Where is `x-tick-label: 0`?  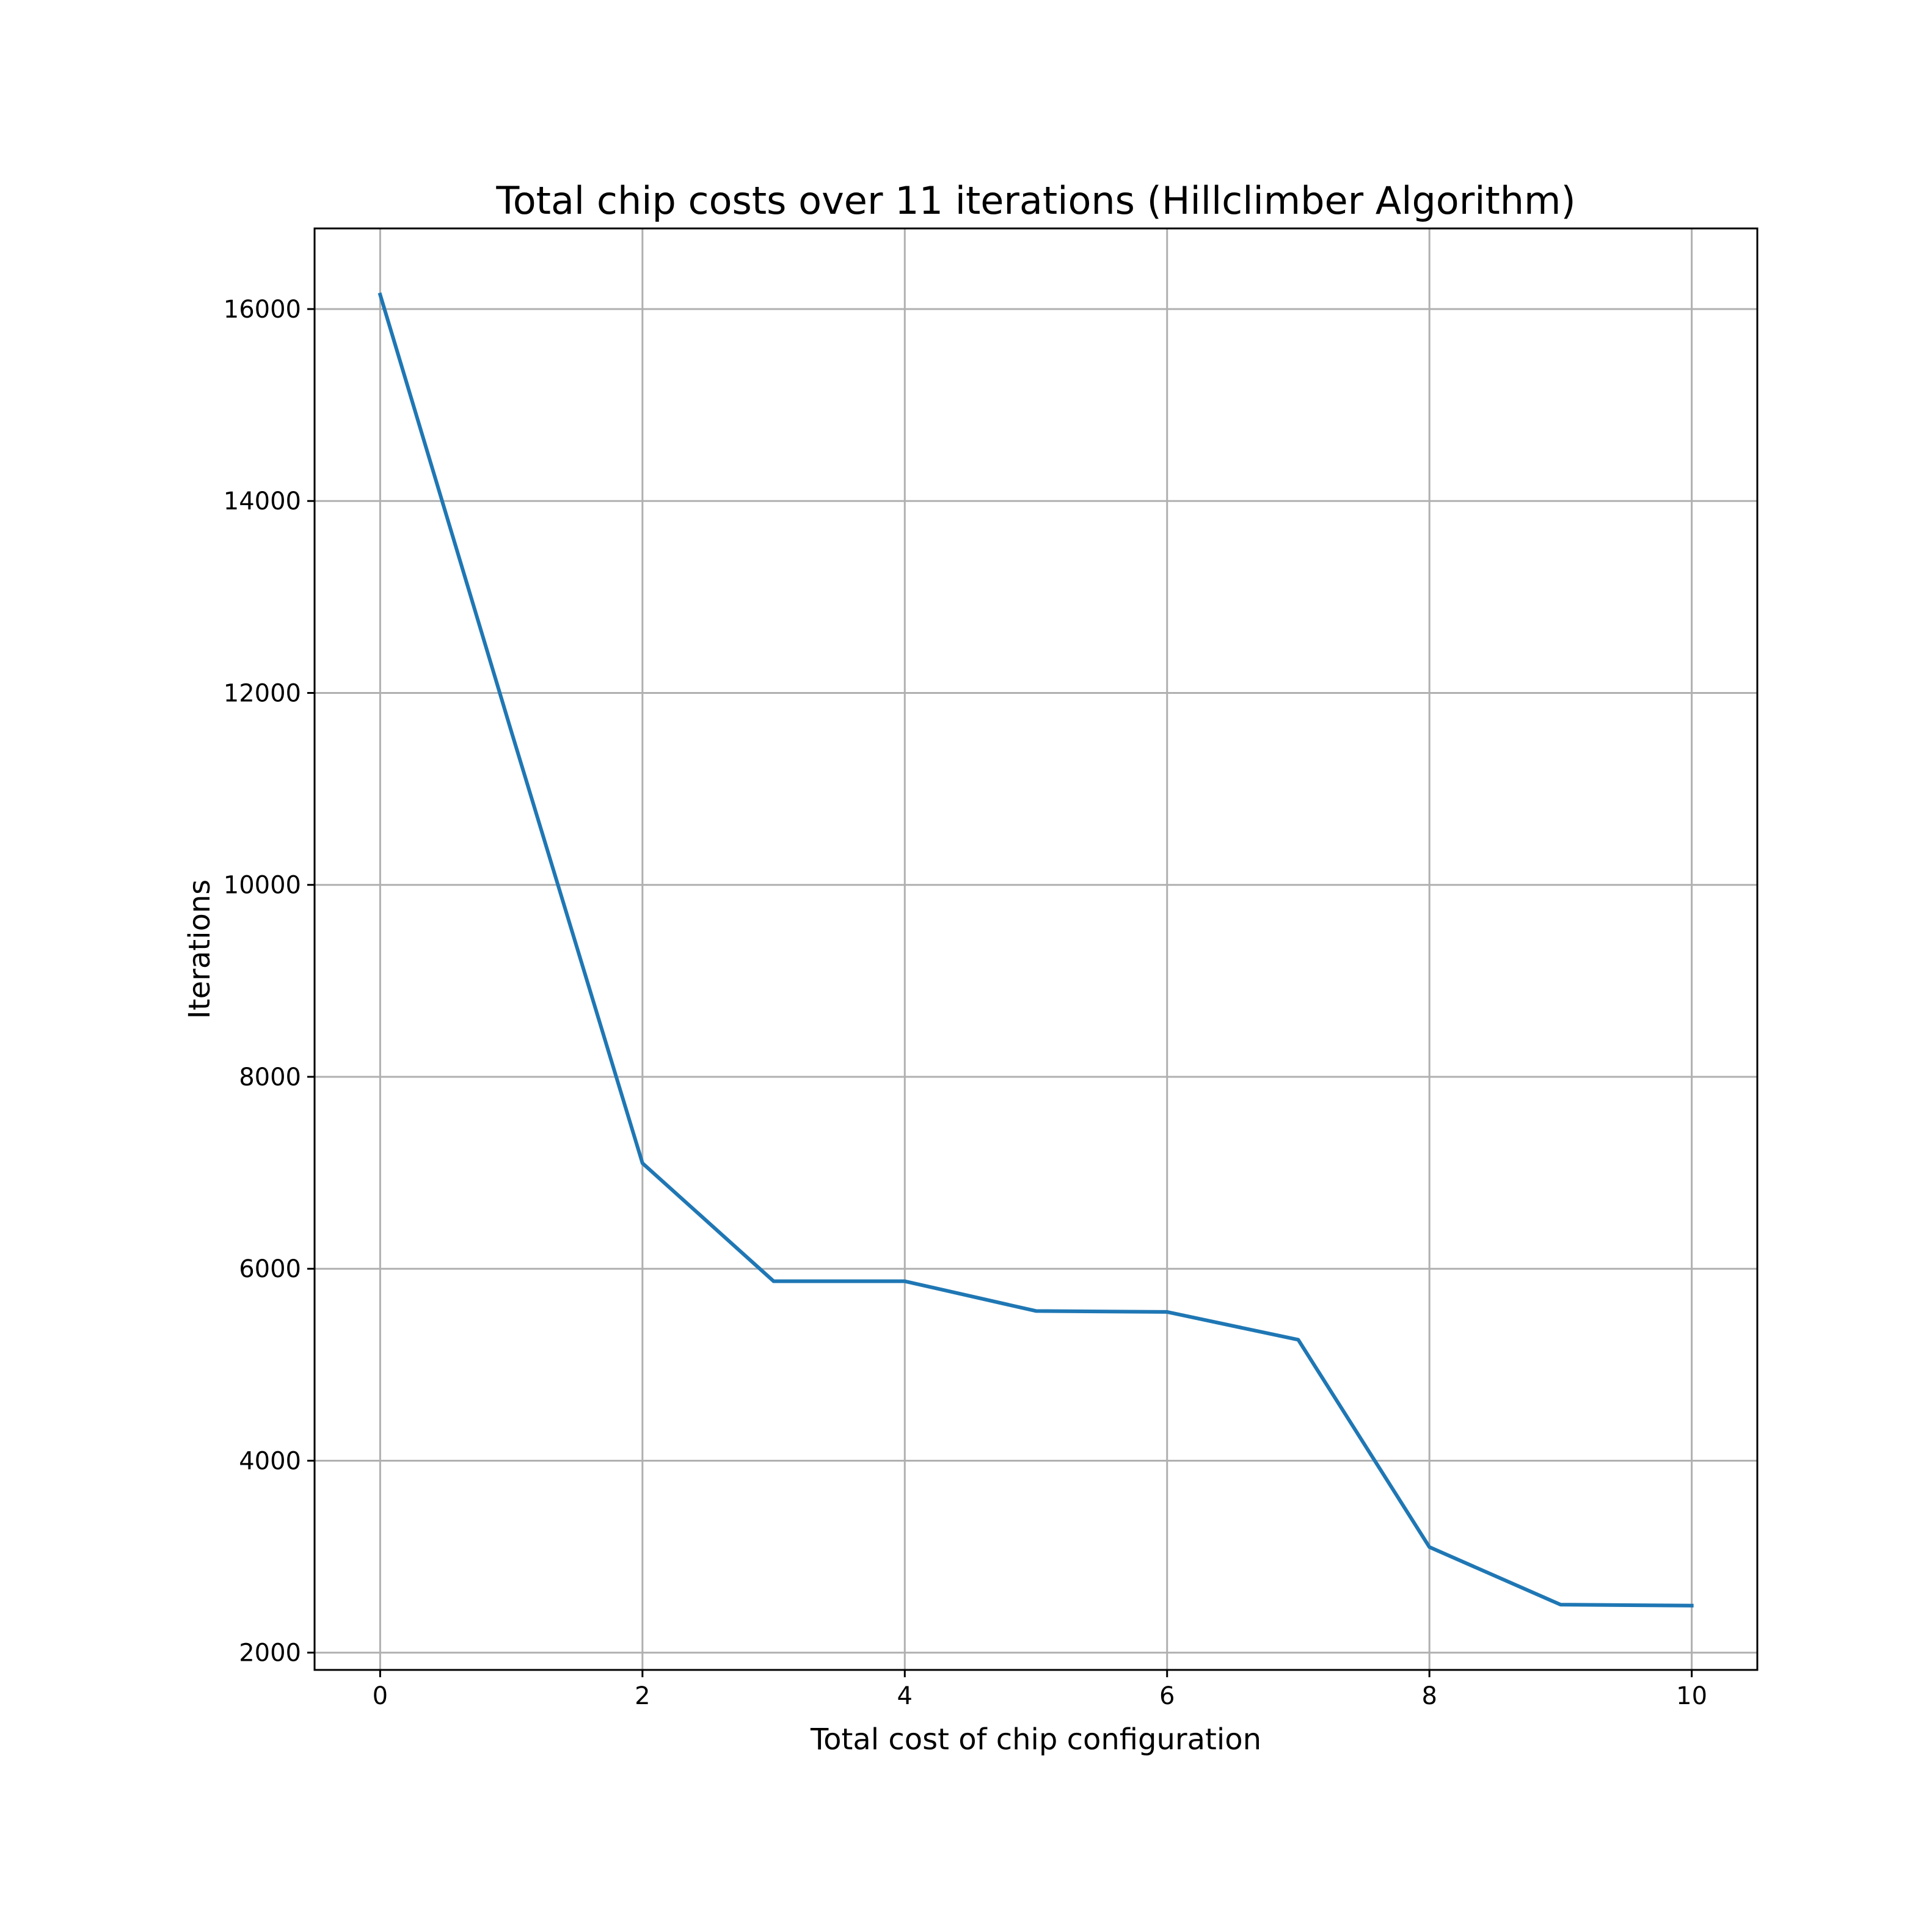 x-tick-label: 0 is located at coordinates (380, 1696).